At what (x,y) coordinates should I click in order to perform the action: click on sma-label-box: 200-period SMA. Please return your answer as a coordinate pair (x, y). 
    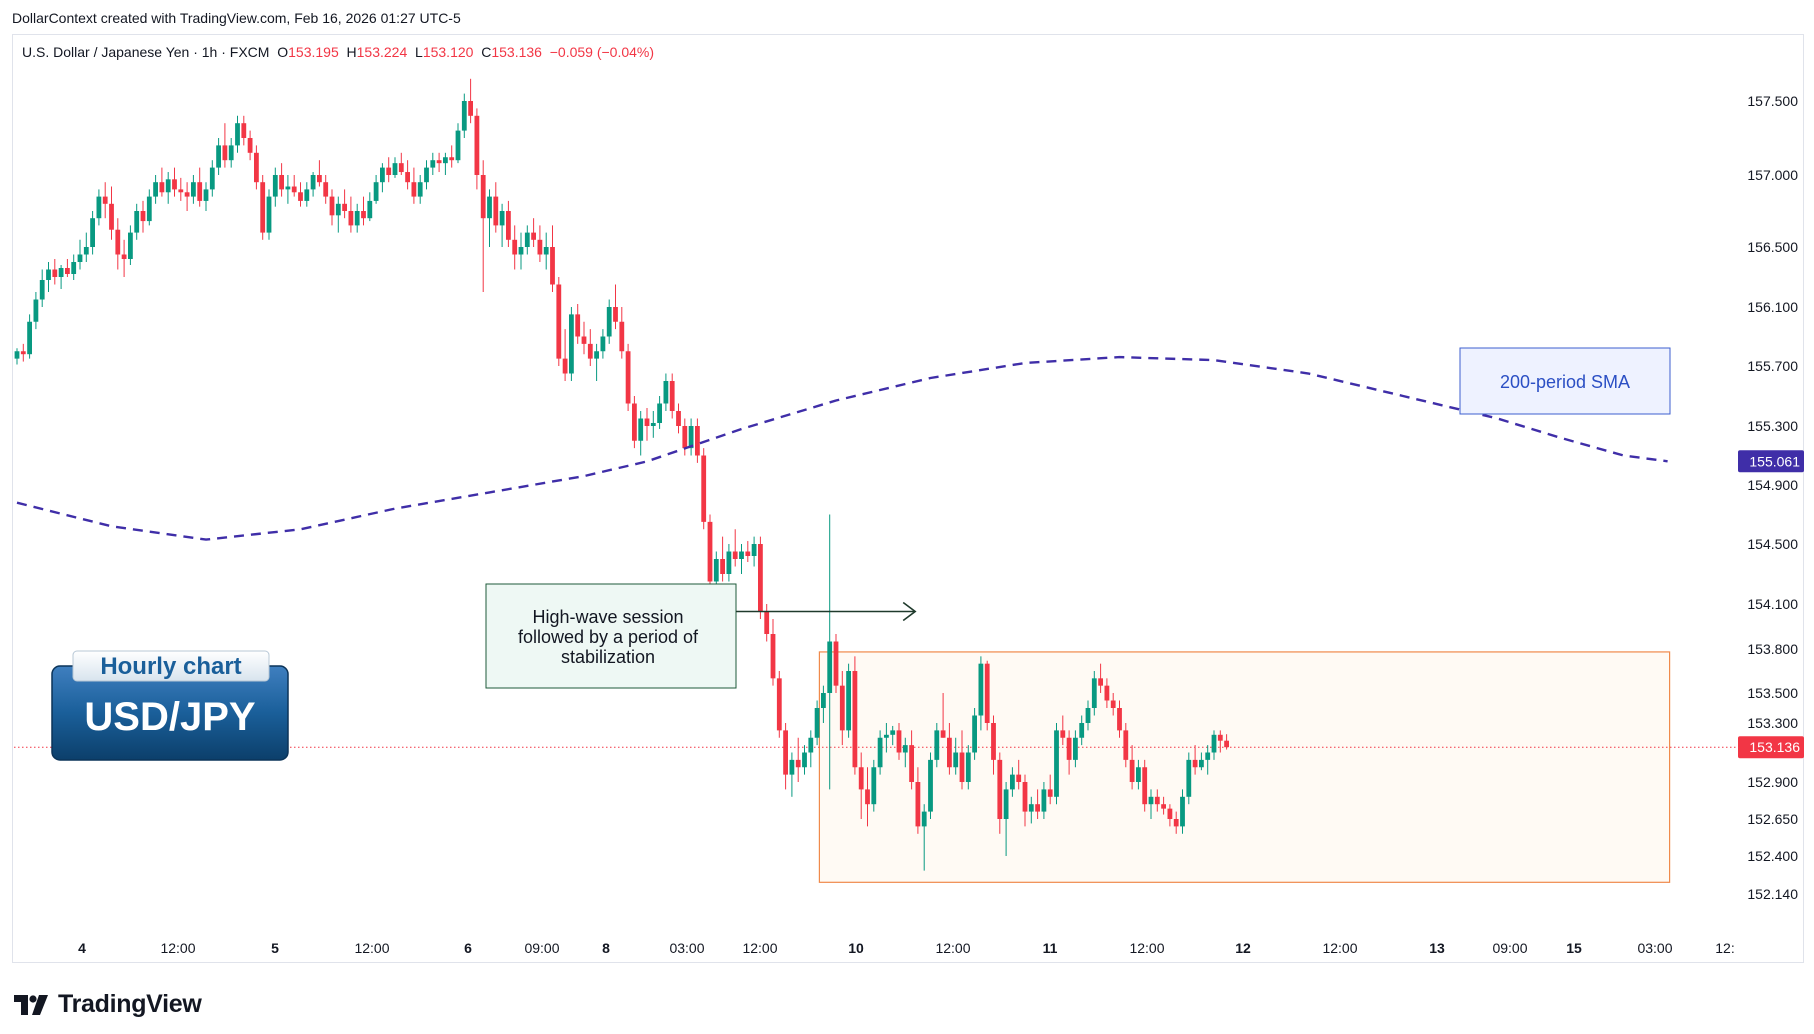
    Looking at the image, I should click on (1565, 381).